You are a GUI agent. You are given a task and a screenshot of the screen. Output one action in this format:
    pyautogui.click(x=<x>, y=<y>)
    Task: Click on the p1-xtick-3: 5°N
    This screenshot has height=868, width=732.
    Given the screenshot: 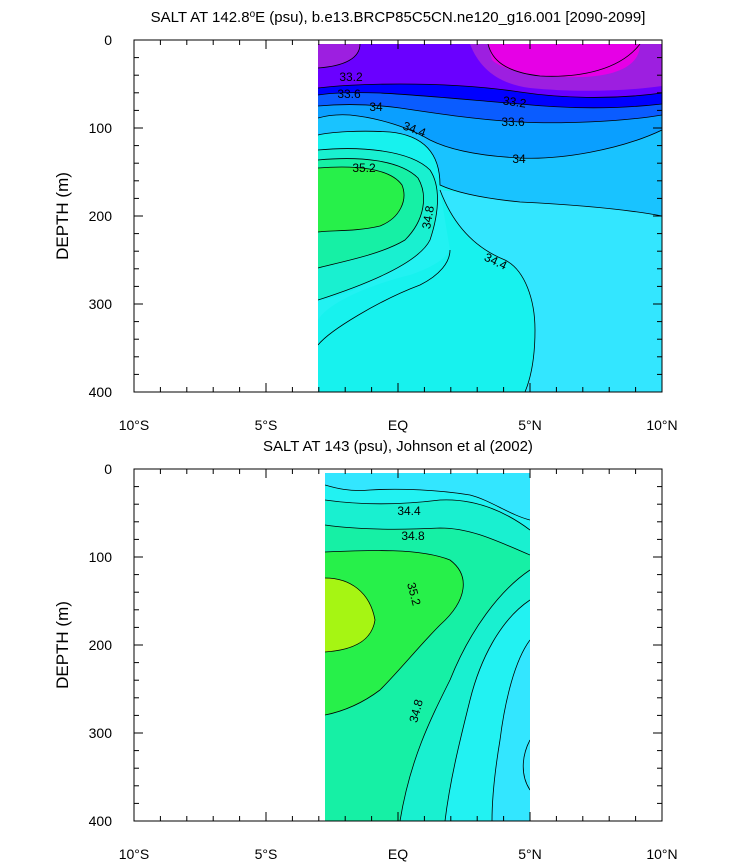 What is the action you would take?
    pyautogui.click(x=530, y=425)
    